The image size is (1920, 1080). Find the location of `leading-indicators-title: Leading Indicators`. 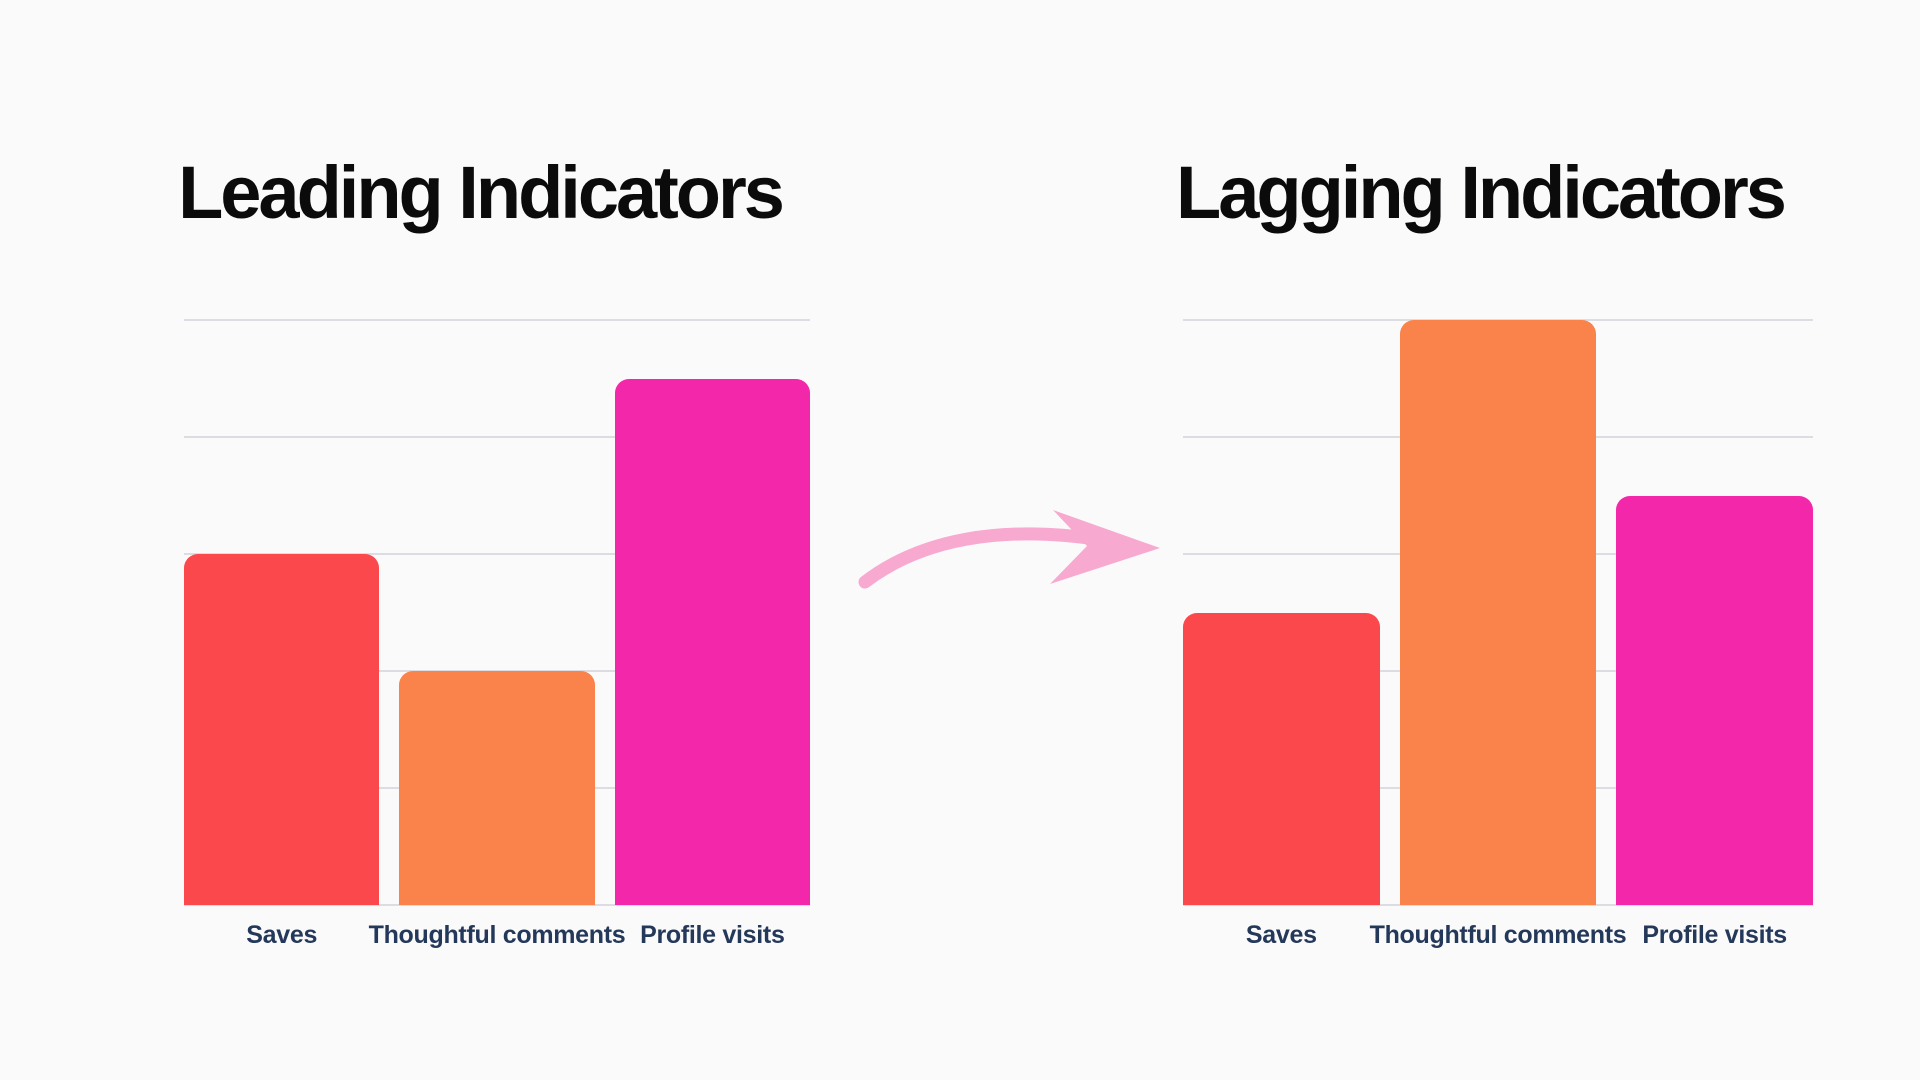

leading-indicators-title: Leading Indicators is located at coordinates (481, 192).